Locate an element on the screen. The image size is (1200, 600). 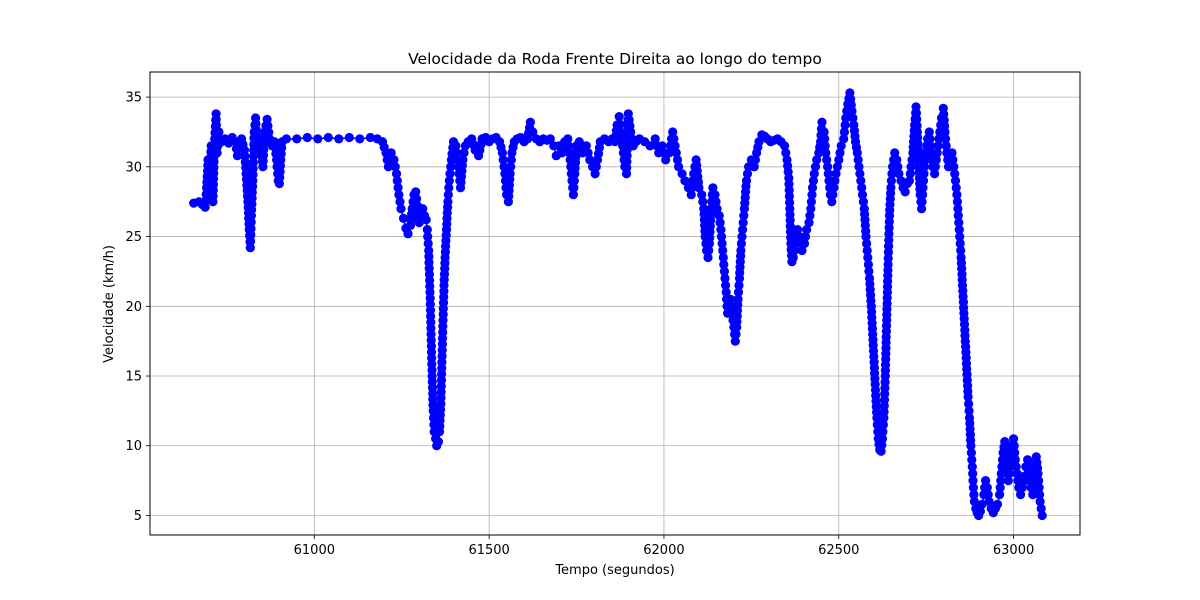
x-tick-label: 62500 is located at coordinates (838, 550).